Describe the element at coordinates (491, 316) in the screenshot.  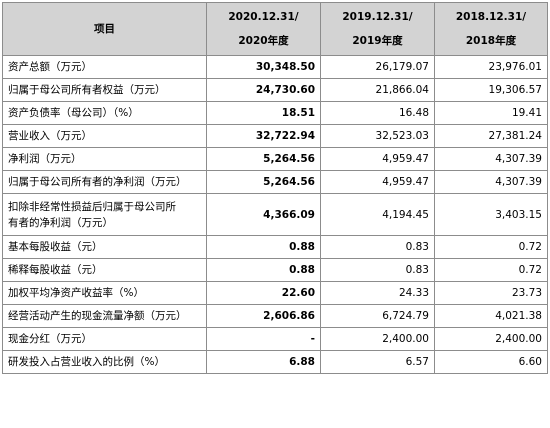
I see `value-2018: 4,021.38` at that location.